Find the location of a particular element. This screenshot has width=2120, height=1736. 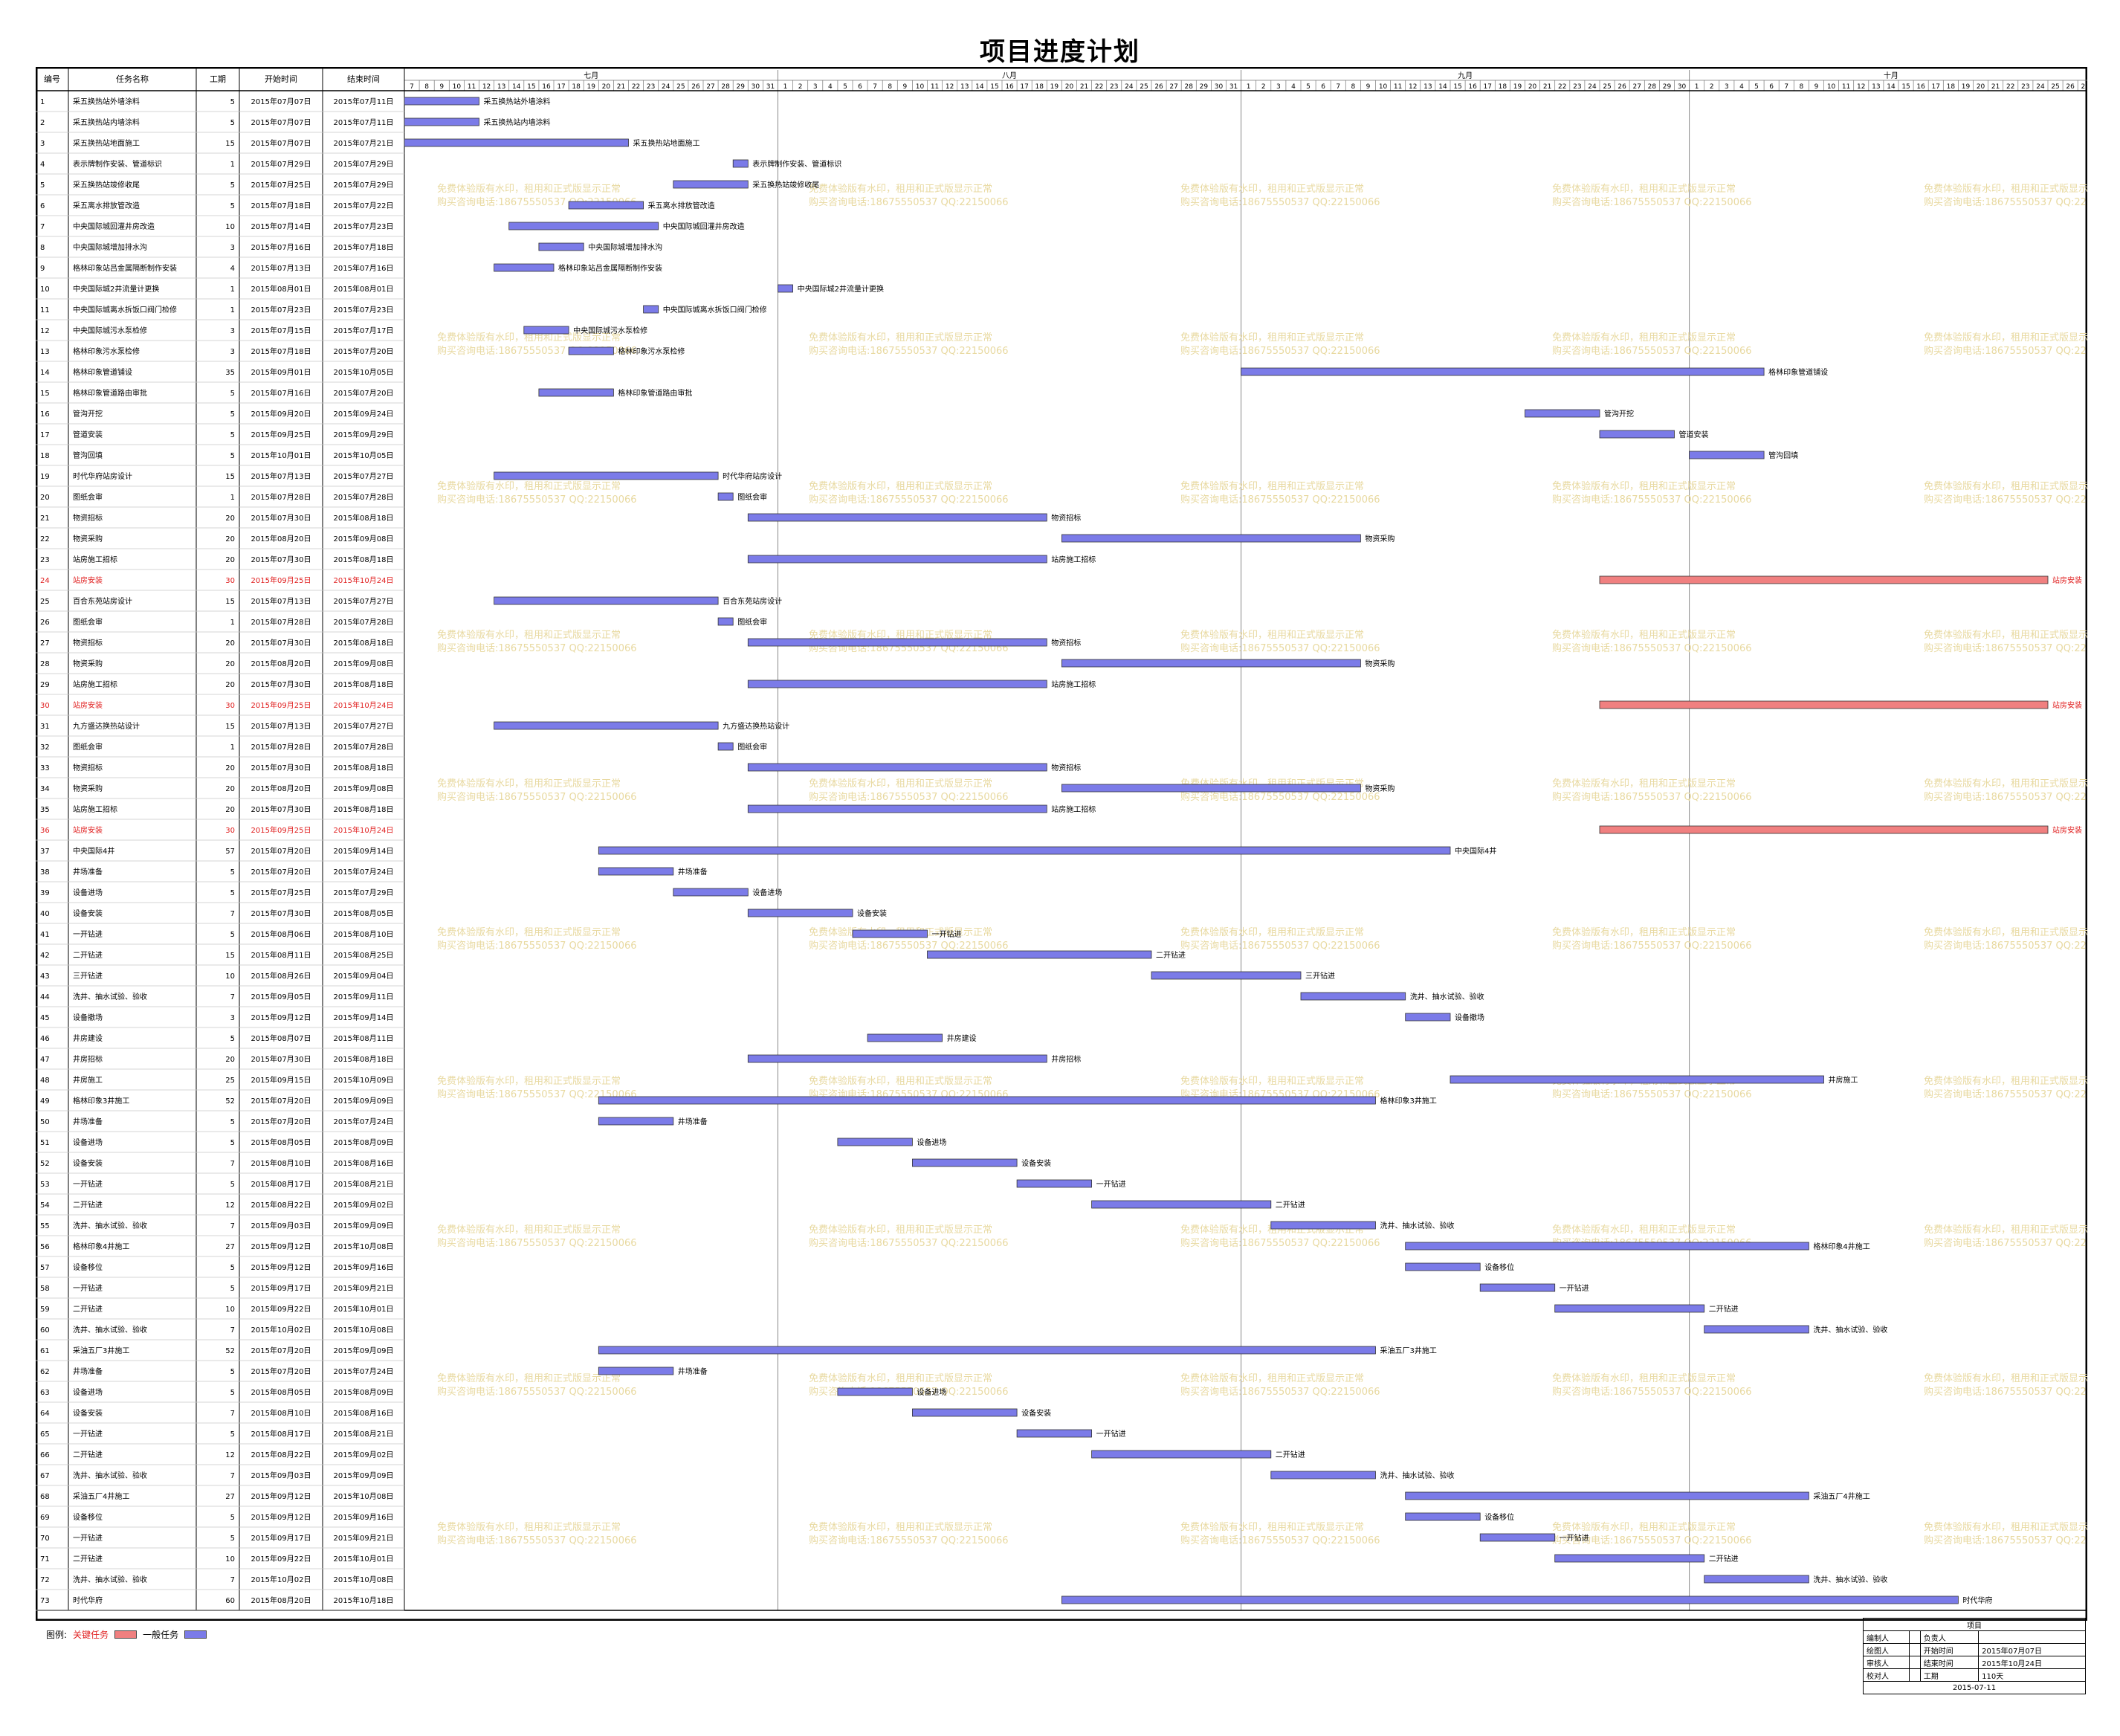

task-bar-label: 图纸会审 is located at coordinates (752, 622).